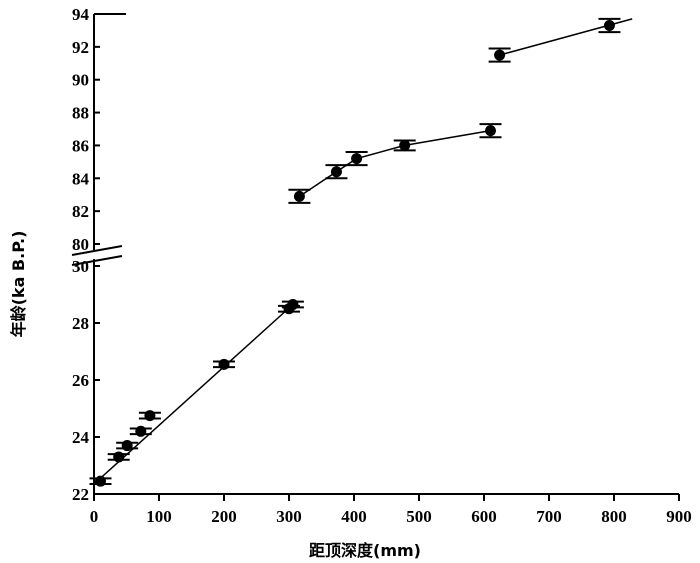  Describe the element at coordinates (224, 516) in the screenshot. I see `x-tick-label: 200` at that location.